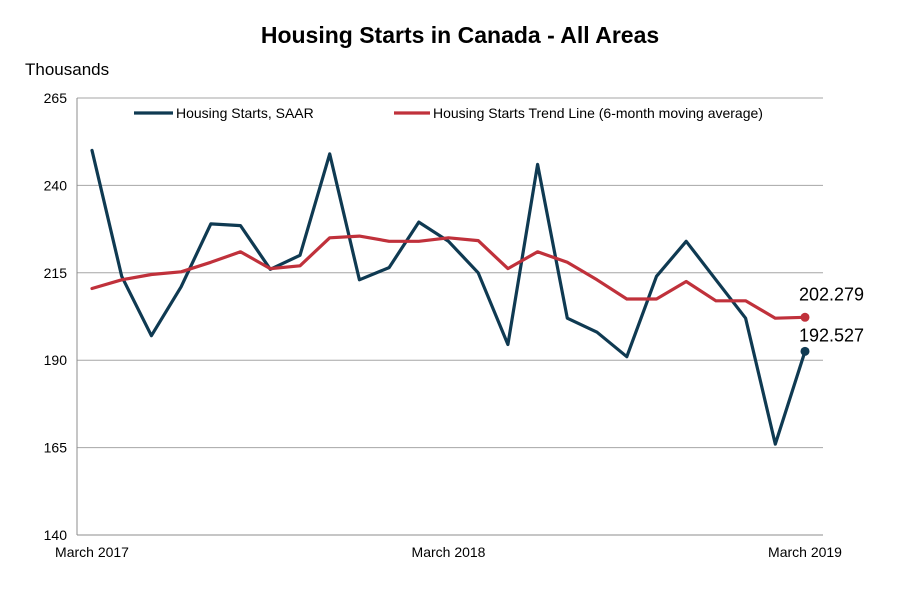 The image size is (900, 600). Describe the element at coordinates (56, 185) in the screenshot. I see `y-tick-label: 240` at that location.